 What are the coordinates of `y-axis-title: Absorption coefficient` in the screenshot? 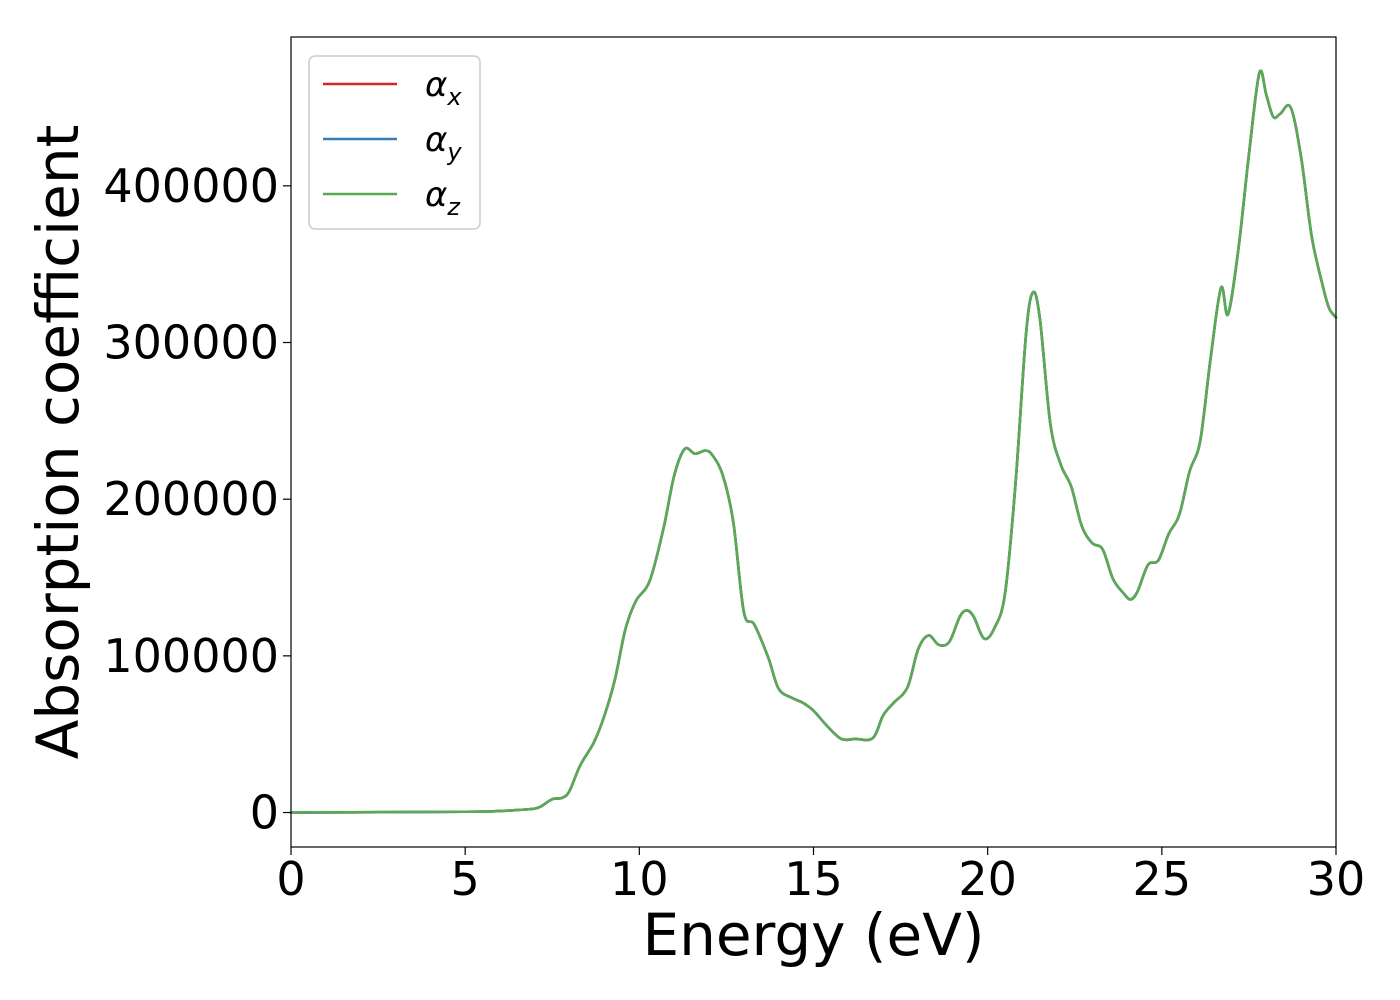 It's located at (58, 442).